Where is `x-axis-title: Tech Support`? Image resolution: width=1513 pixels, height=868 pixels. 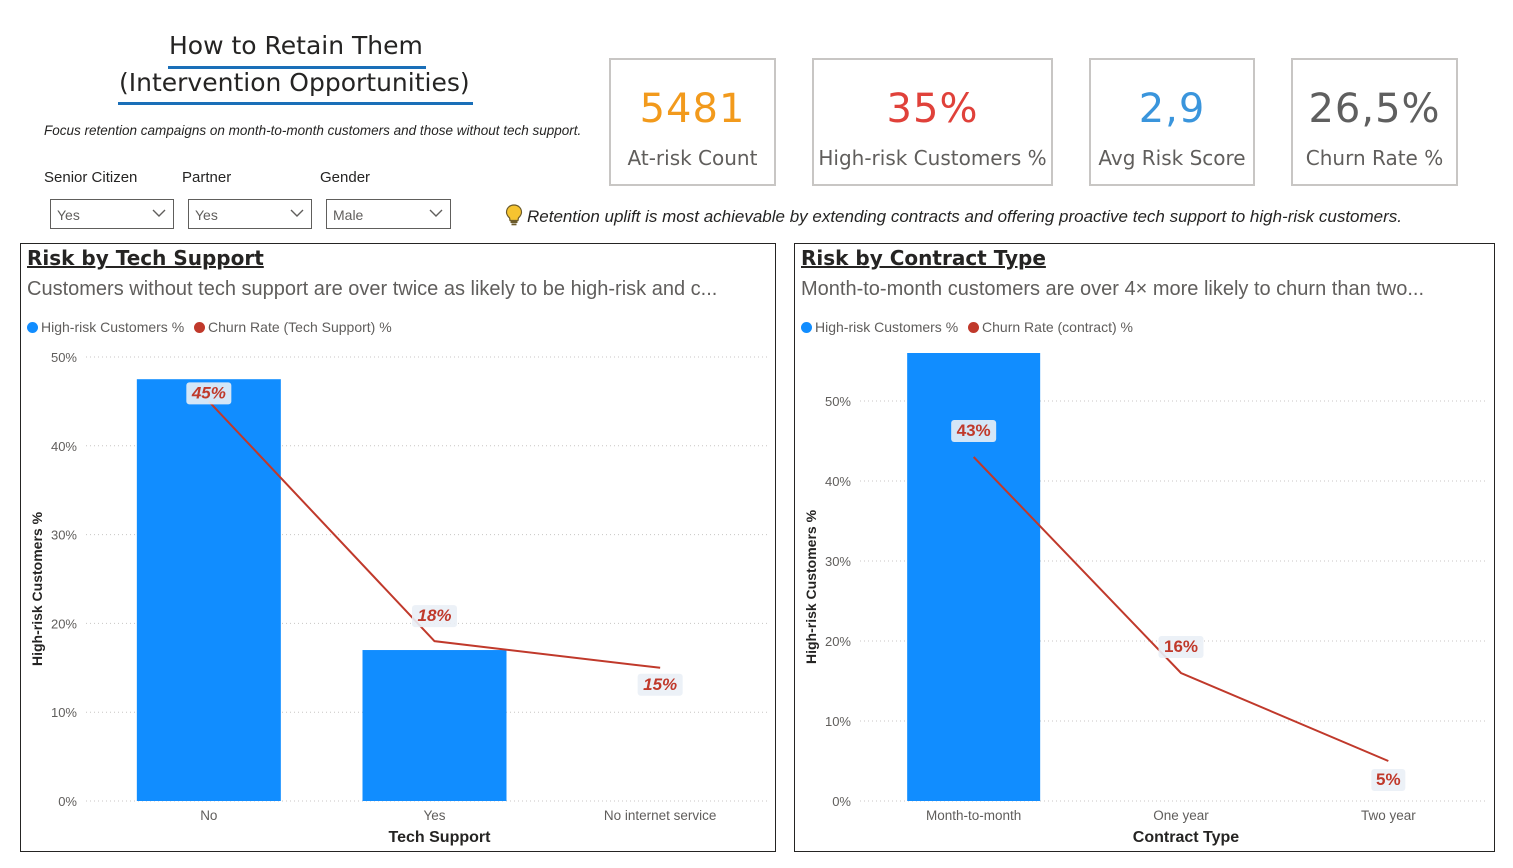 x-axis-title: Tech Support is located at coordinates (440, 837).